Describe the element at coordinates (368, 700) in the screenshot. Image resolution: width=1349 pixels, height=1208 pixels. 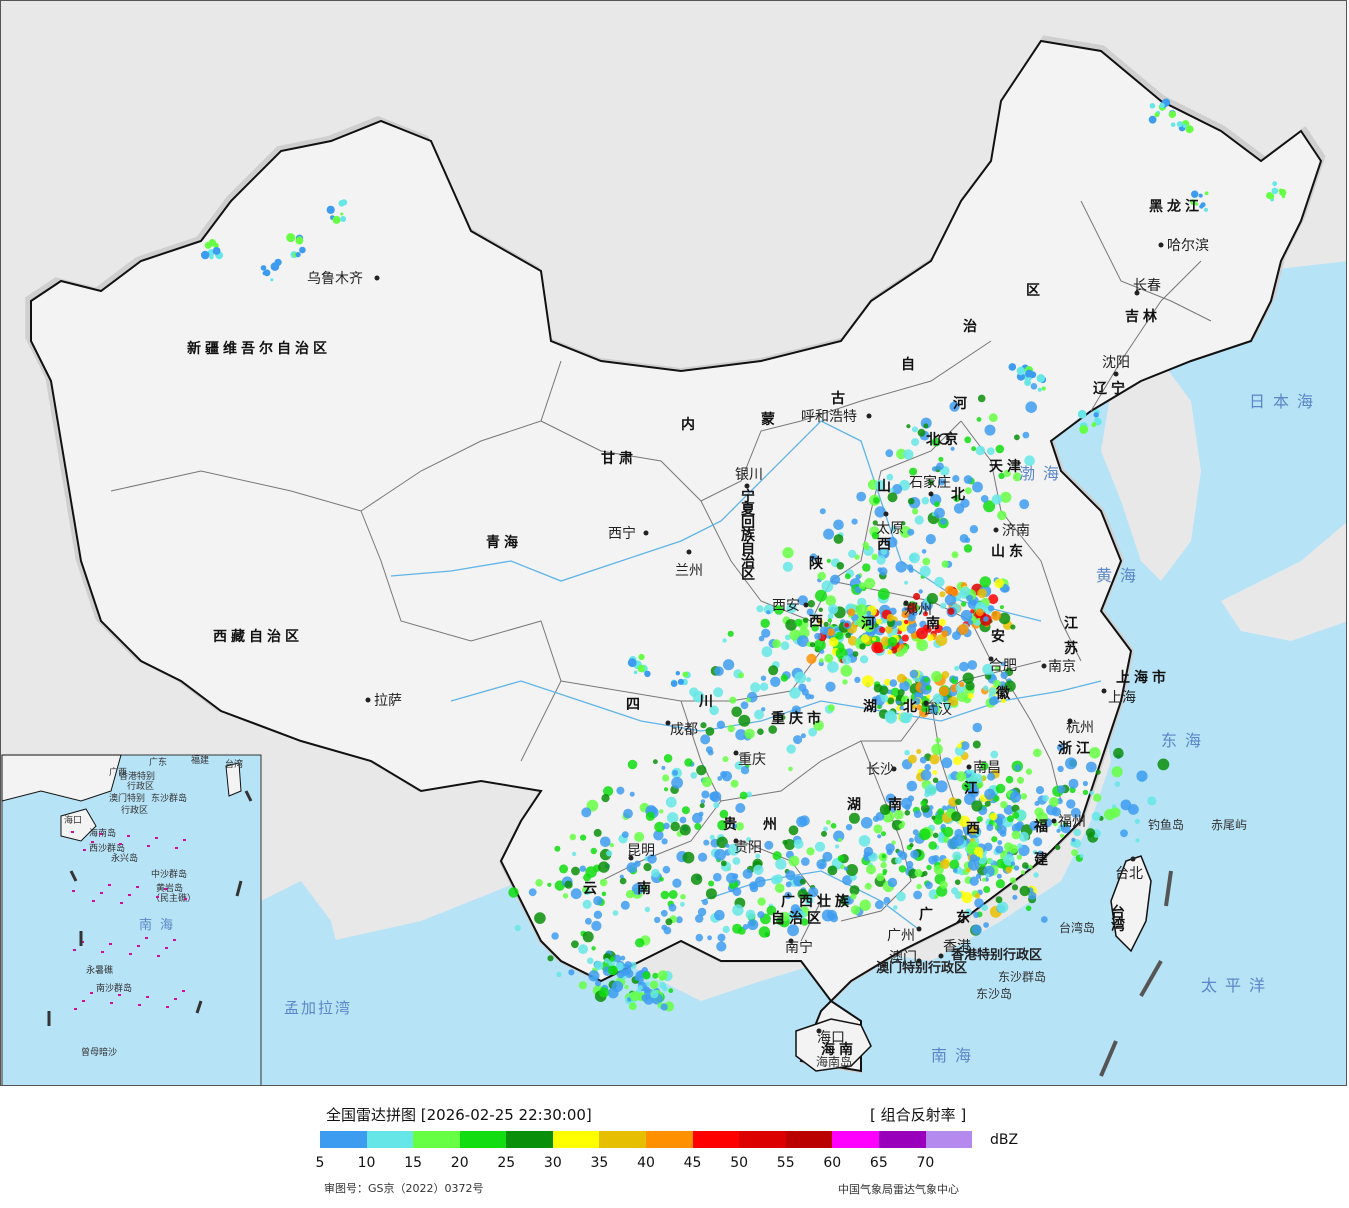
I see `city-dot-lhasa` at that location.